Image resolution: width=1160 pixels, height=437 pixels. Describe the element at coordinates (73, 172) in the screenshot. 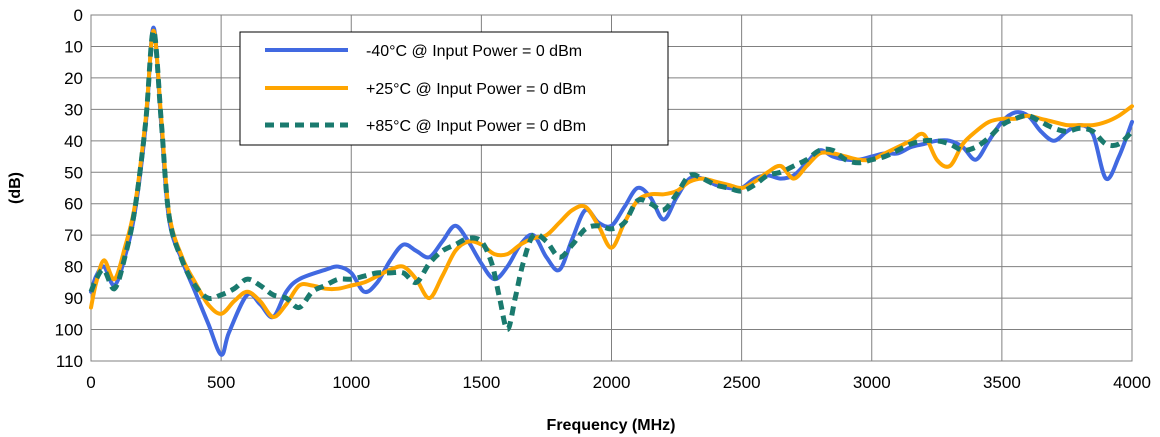

I see `y-tick-label: 50` at that location.